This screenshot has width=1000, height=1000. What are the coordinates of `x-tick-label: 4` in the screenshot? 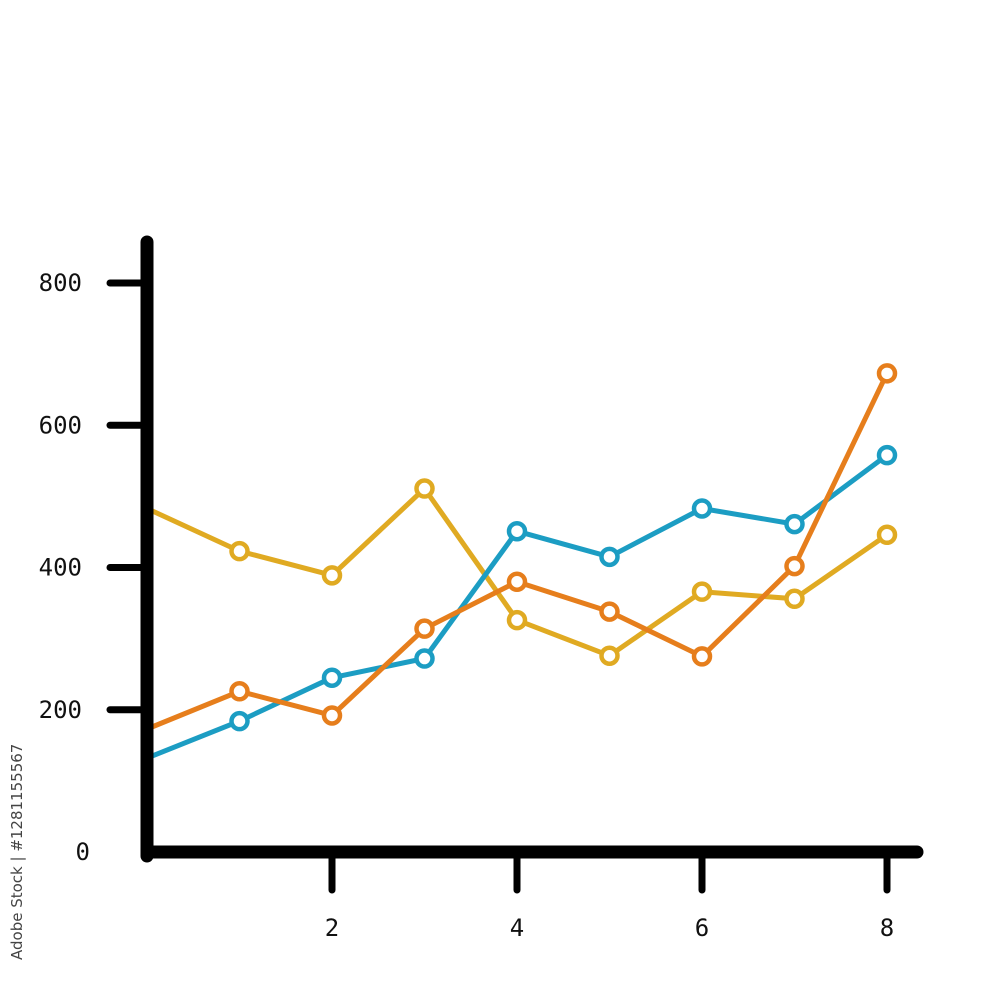 It's located at (517, 928).